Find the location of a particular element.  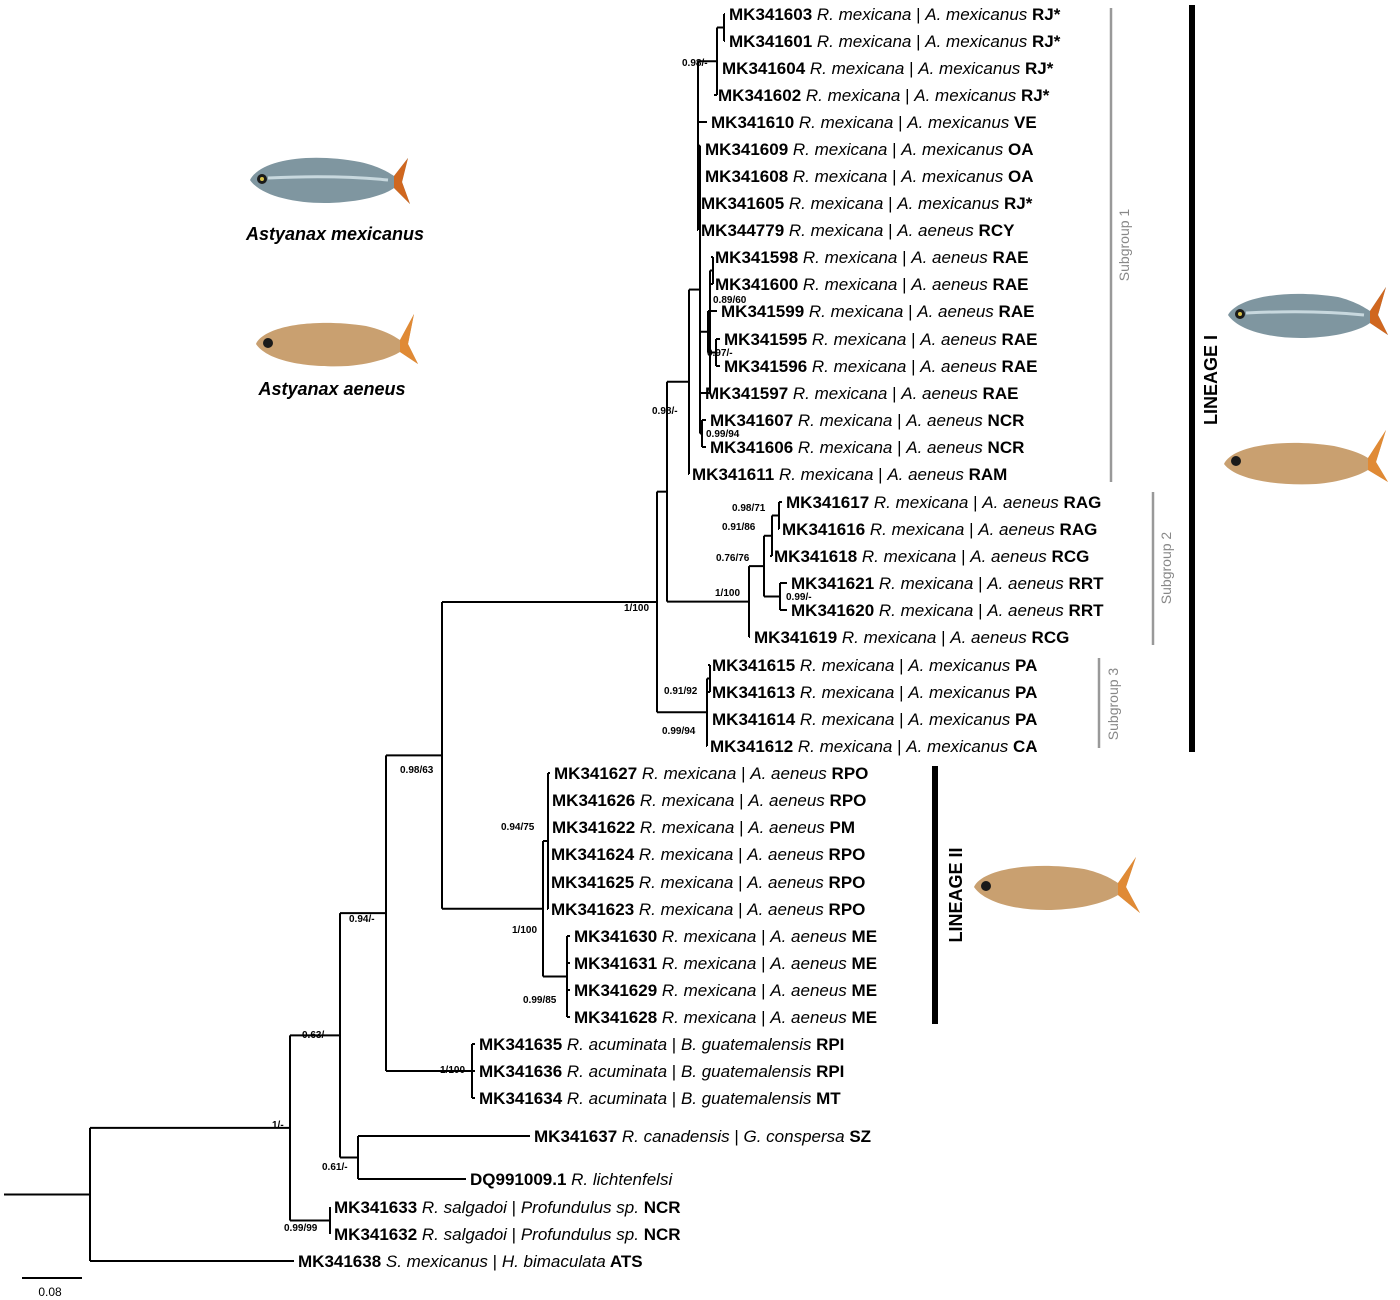

tip-label: MK341612 R. mexicana | A. mexicanus CA is located at coordinates (874, 746).